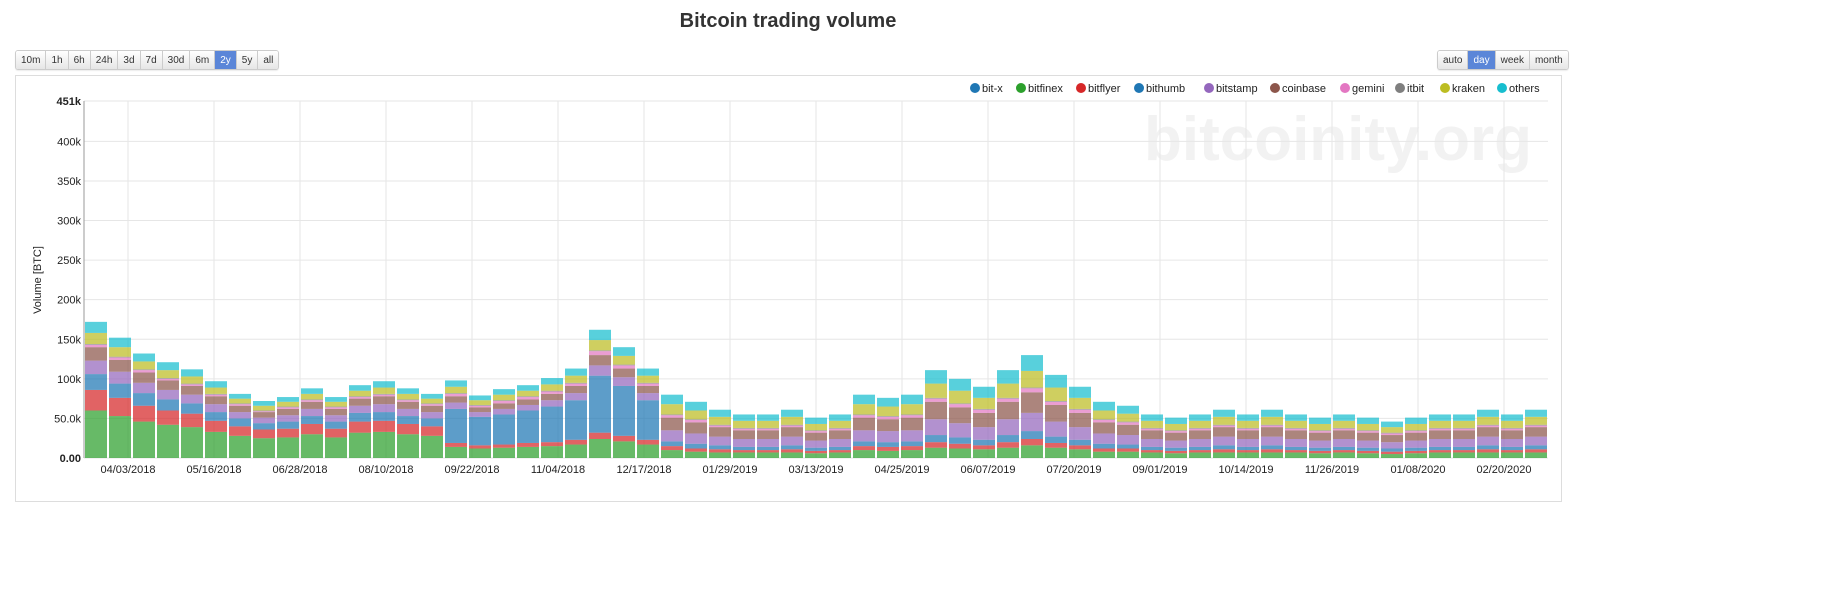 The height and width of the screenshot is (597, 1844). What do you see at coordinates (129, 60) in the screenshot?
I see `range-button-3d: 3d` at bounding box center [129, 60].